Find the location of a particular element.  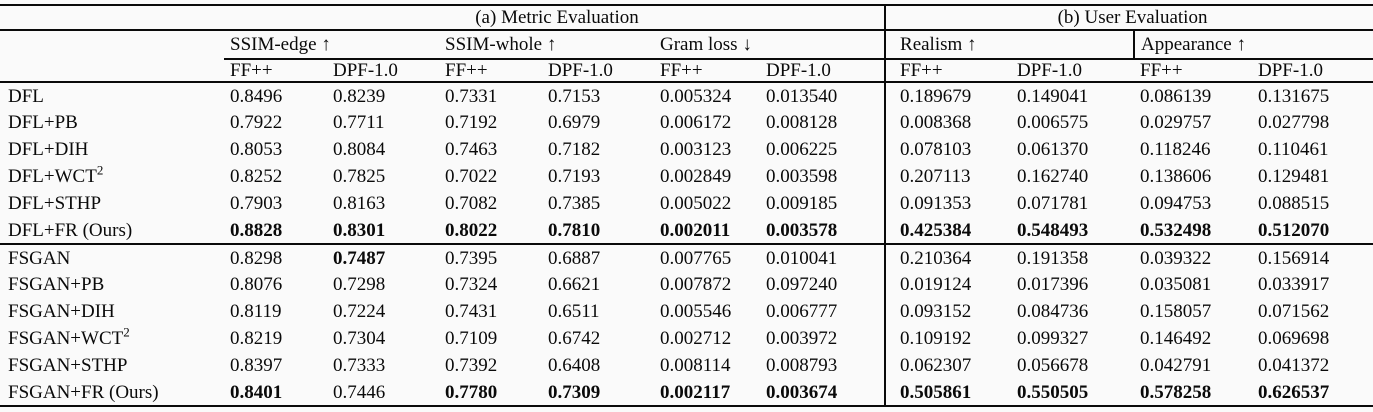

method-label-cell: FSGAN is located at coordinates (112, 257).